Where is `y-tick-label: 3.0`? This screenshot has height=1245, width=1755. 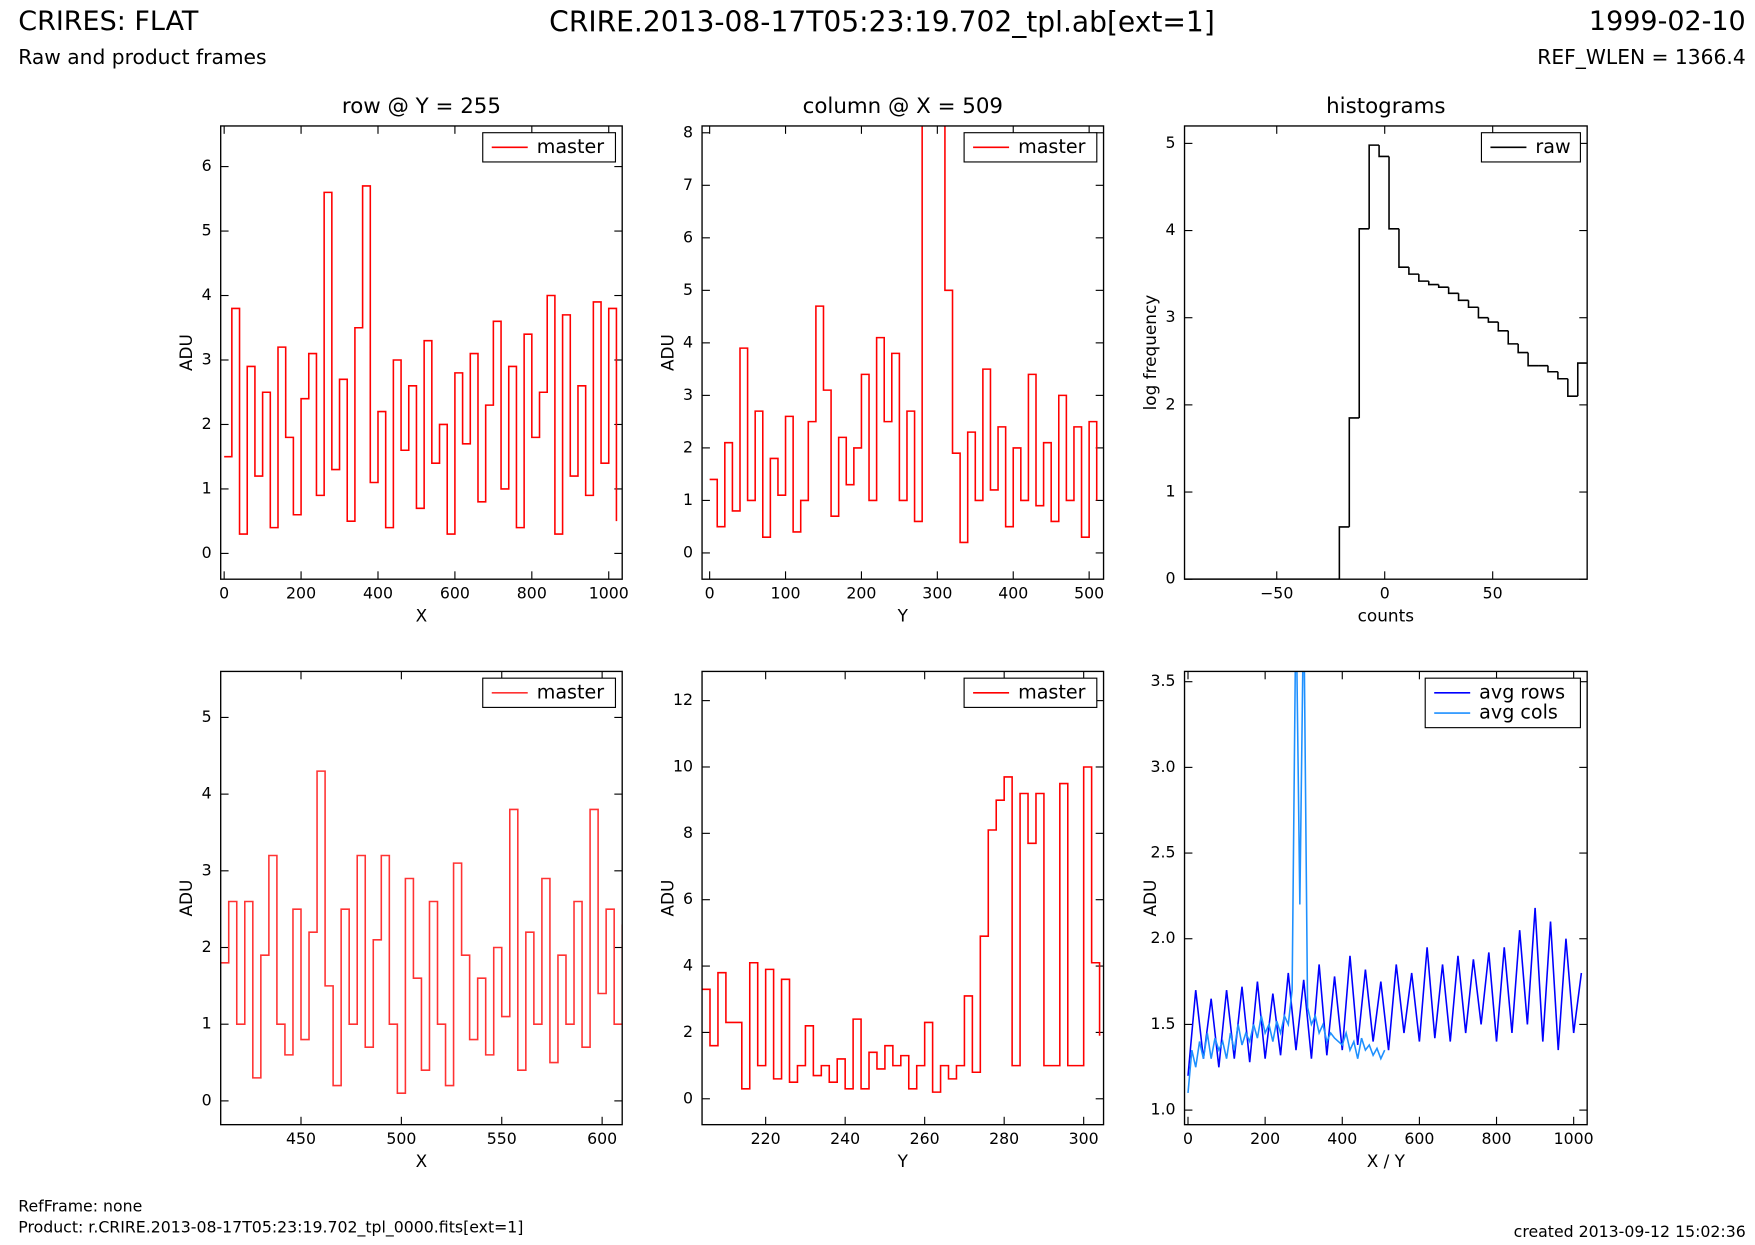 y-tick-label: 3.0 is located at coordinates (1163, 766).